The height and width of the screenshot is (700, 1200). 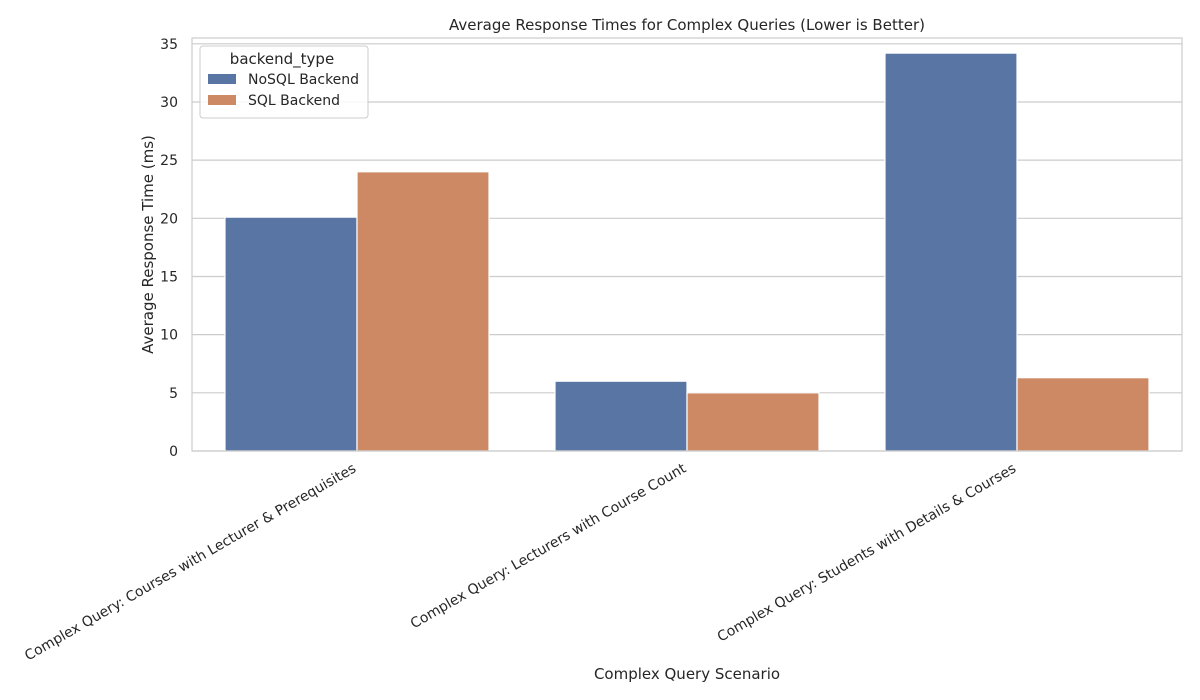 What do you see at coordinates (169, 219) in the screenshot?
I see `y-tick-label: 20` at bounding box center [169, 219].